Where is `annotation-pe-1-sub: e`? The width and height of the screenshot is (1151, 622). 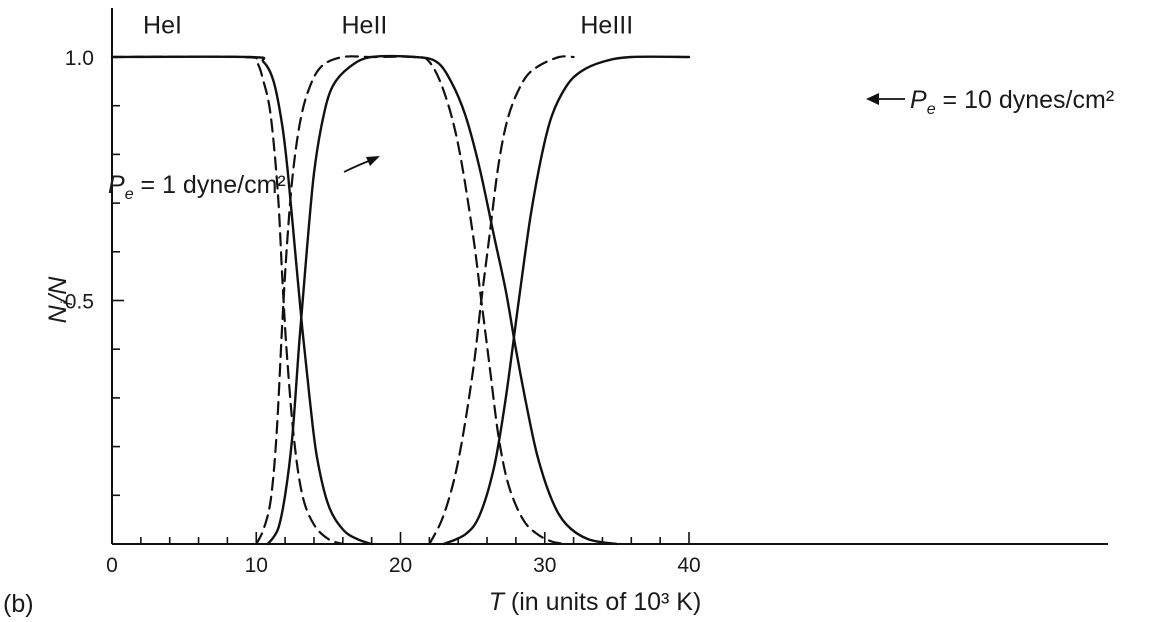 annotation-pe-1-sub: e is located at coordinates (129, 194).